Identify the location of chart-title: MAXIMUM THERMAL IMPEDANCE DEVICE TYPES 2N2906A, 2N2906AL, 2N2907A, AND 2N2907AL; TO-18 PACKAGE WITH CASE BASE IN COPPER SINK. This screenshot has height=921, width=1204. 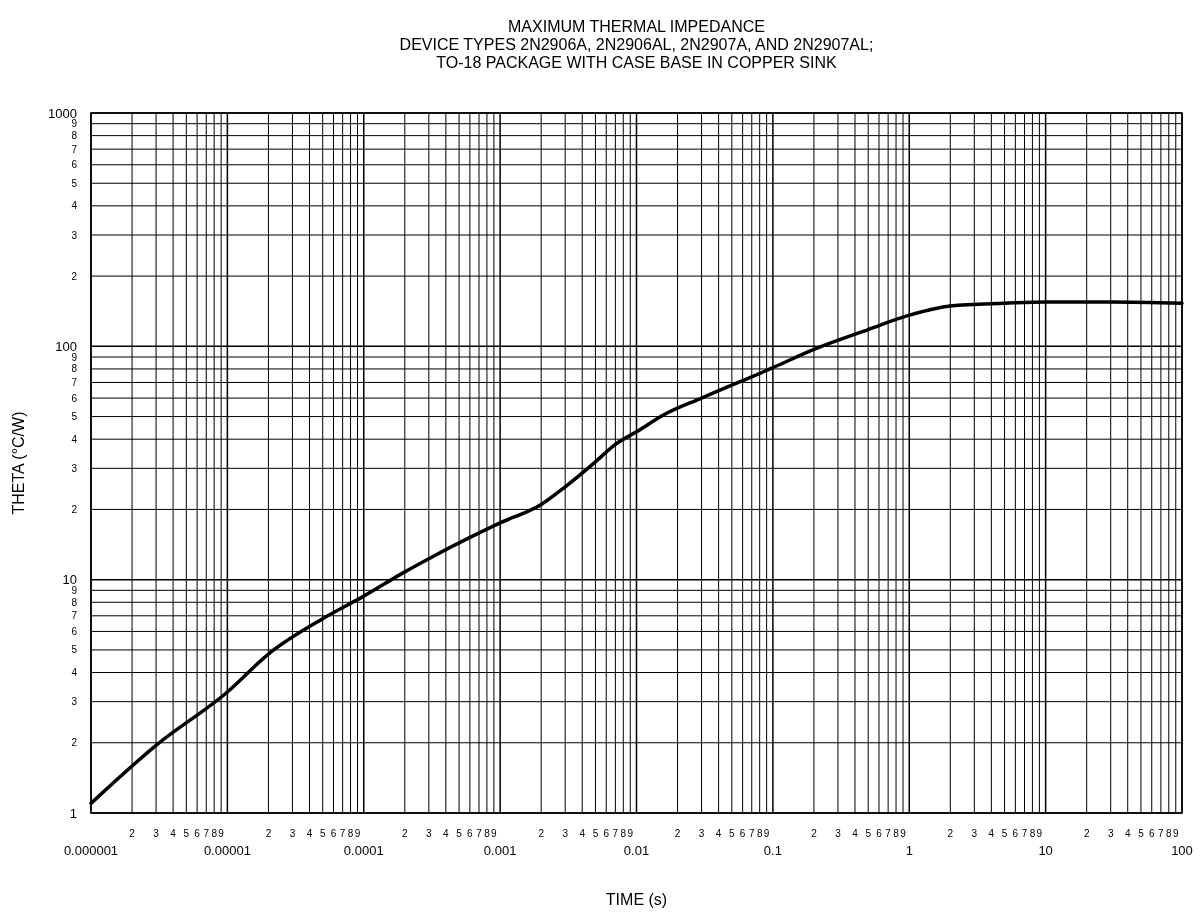
(636, 44).